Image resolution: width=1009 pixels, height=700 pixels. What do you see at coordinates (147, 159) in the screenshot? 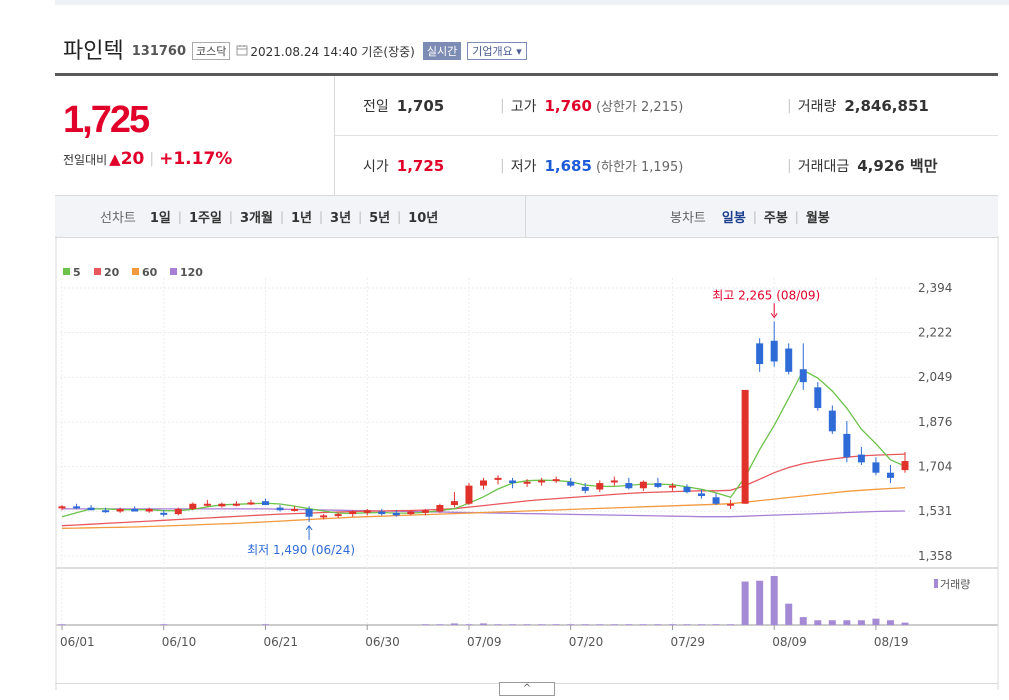
I see `price-change: 전일대비 ▲ 20 | +1.17%` at bounding box center [147, 159].